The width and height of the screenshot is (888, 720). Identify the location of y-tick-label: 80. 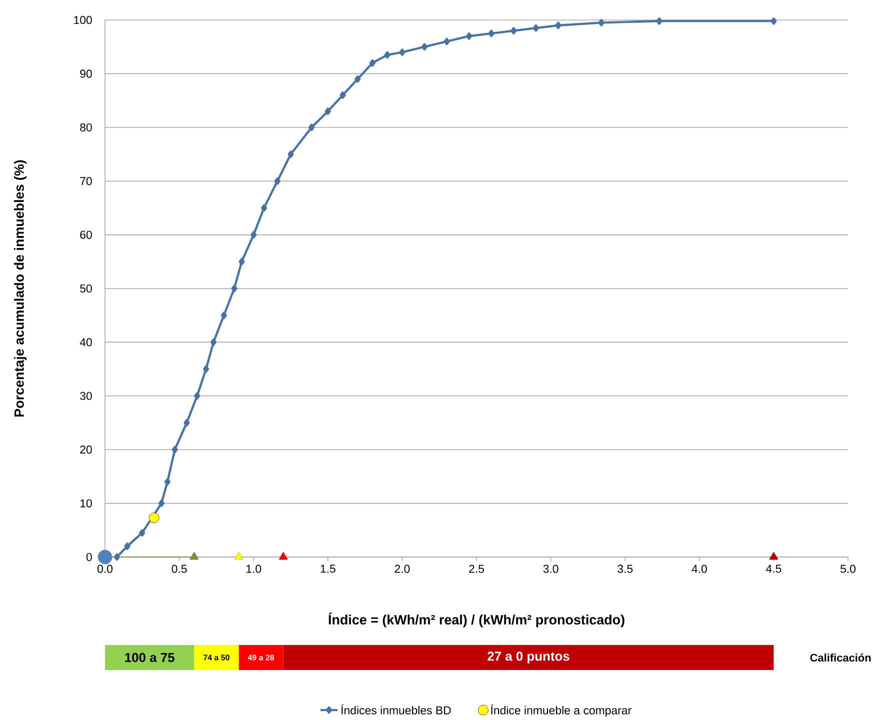
(86, 127).